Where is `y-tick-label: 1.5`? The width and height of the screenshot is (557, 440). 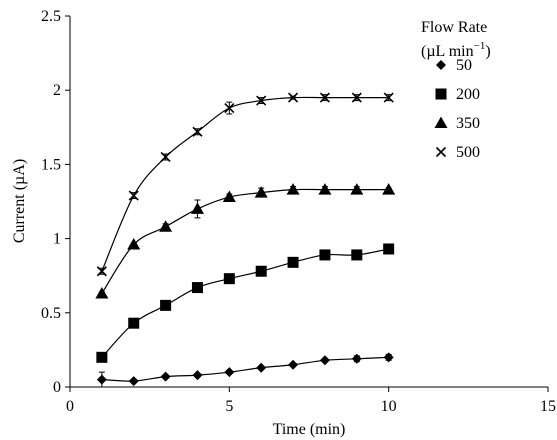 y-tick-label: 1.5 is located at coordinates (51, 164).